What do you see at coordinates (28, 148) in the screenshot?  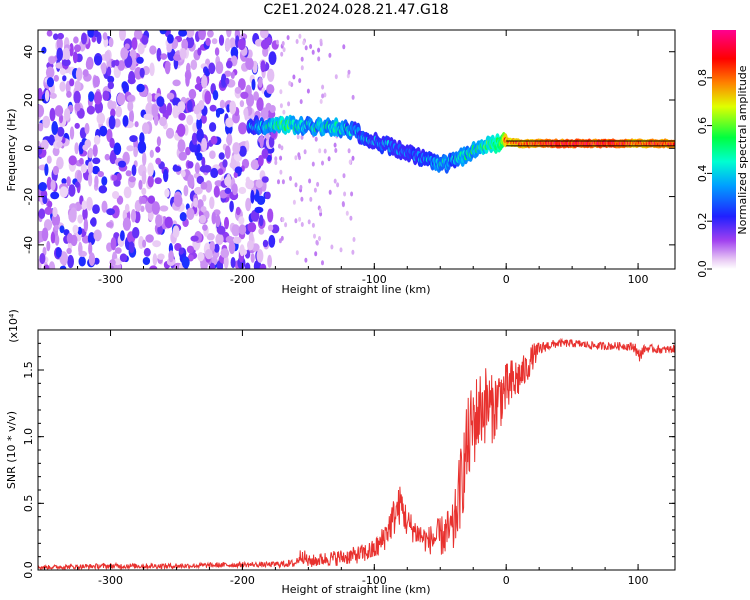 I see `y-tick-label: 0` at bounding box center [28, 148].